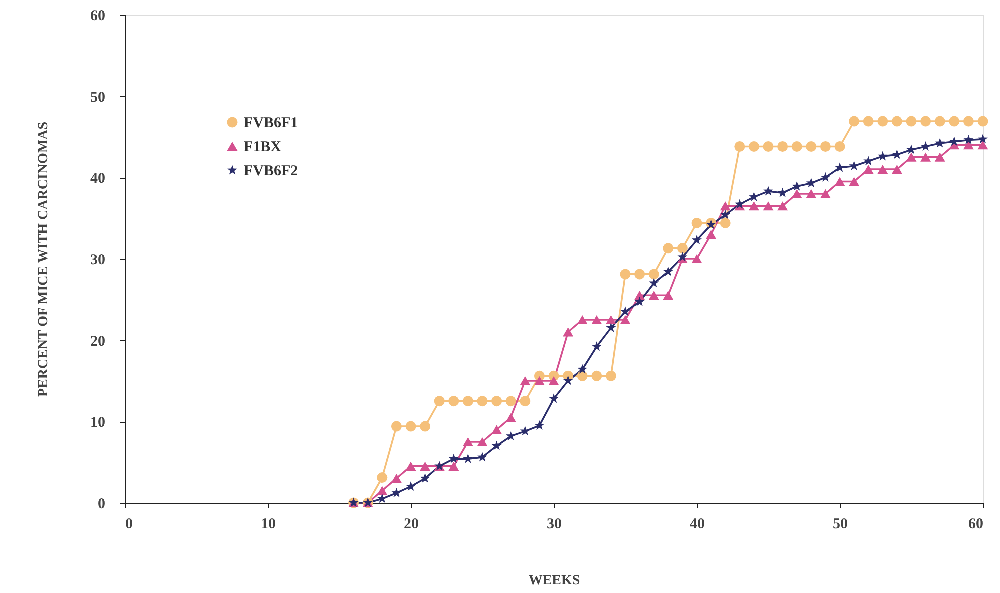  I want to click on x-tick-label: 0, so click(129, 524).